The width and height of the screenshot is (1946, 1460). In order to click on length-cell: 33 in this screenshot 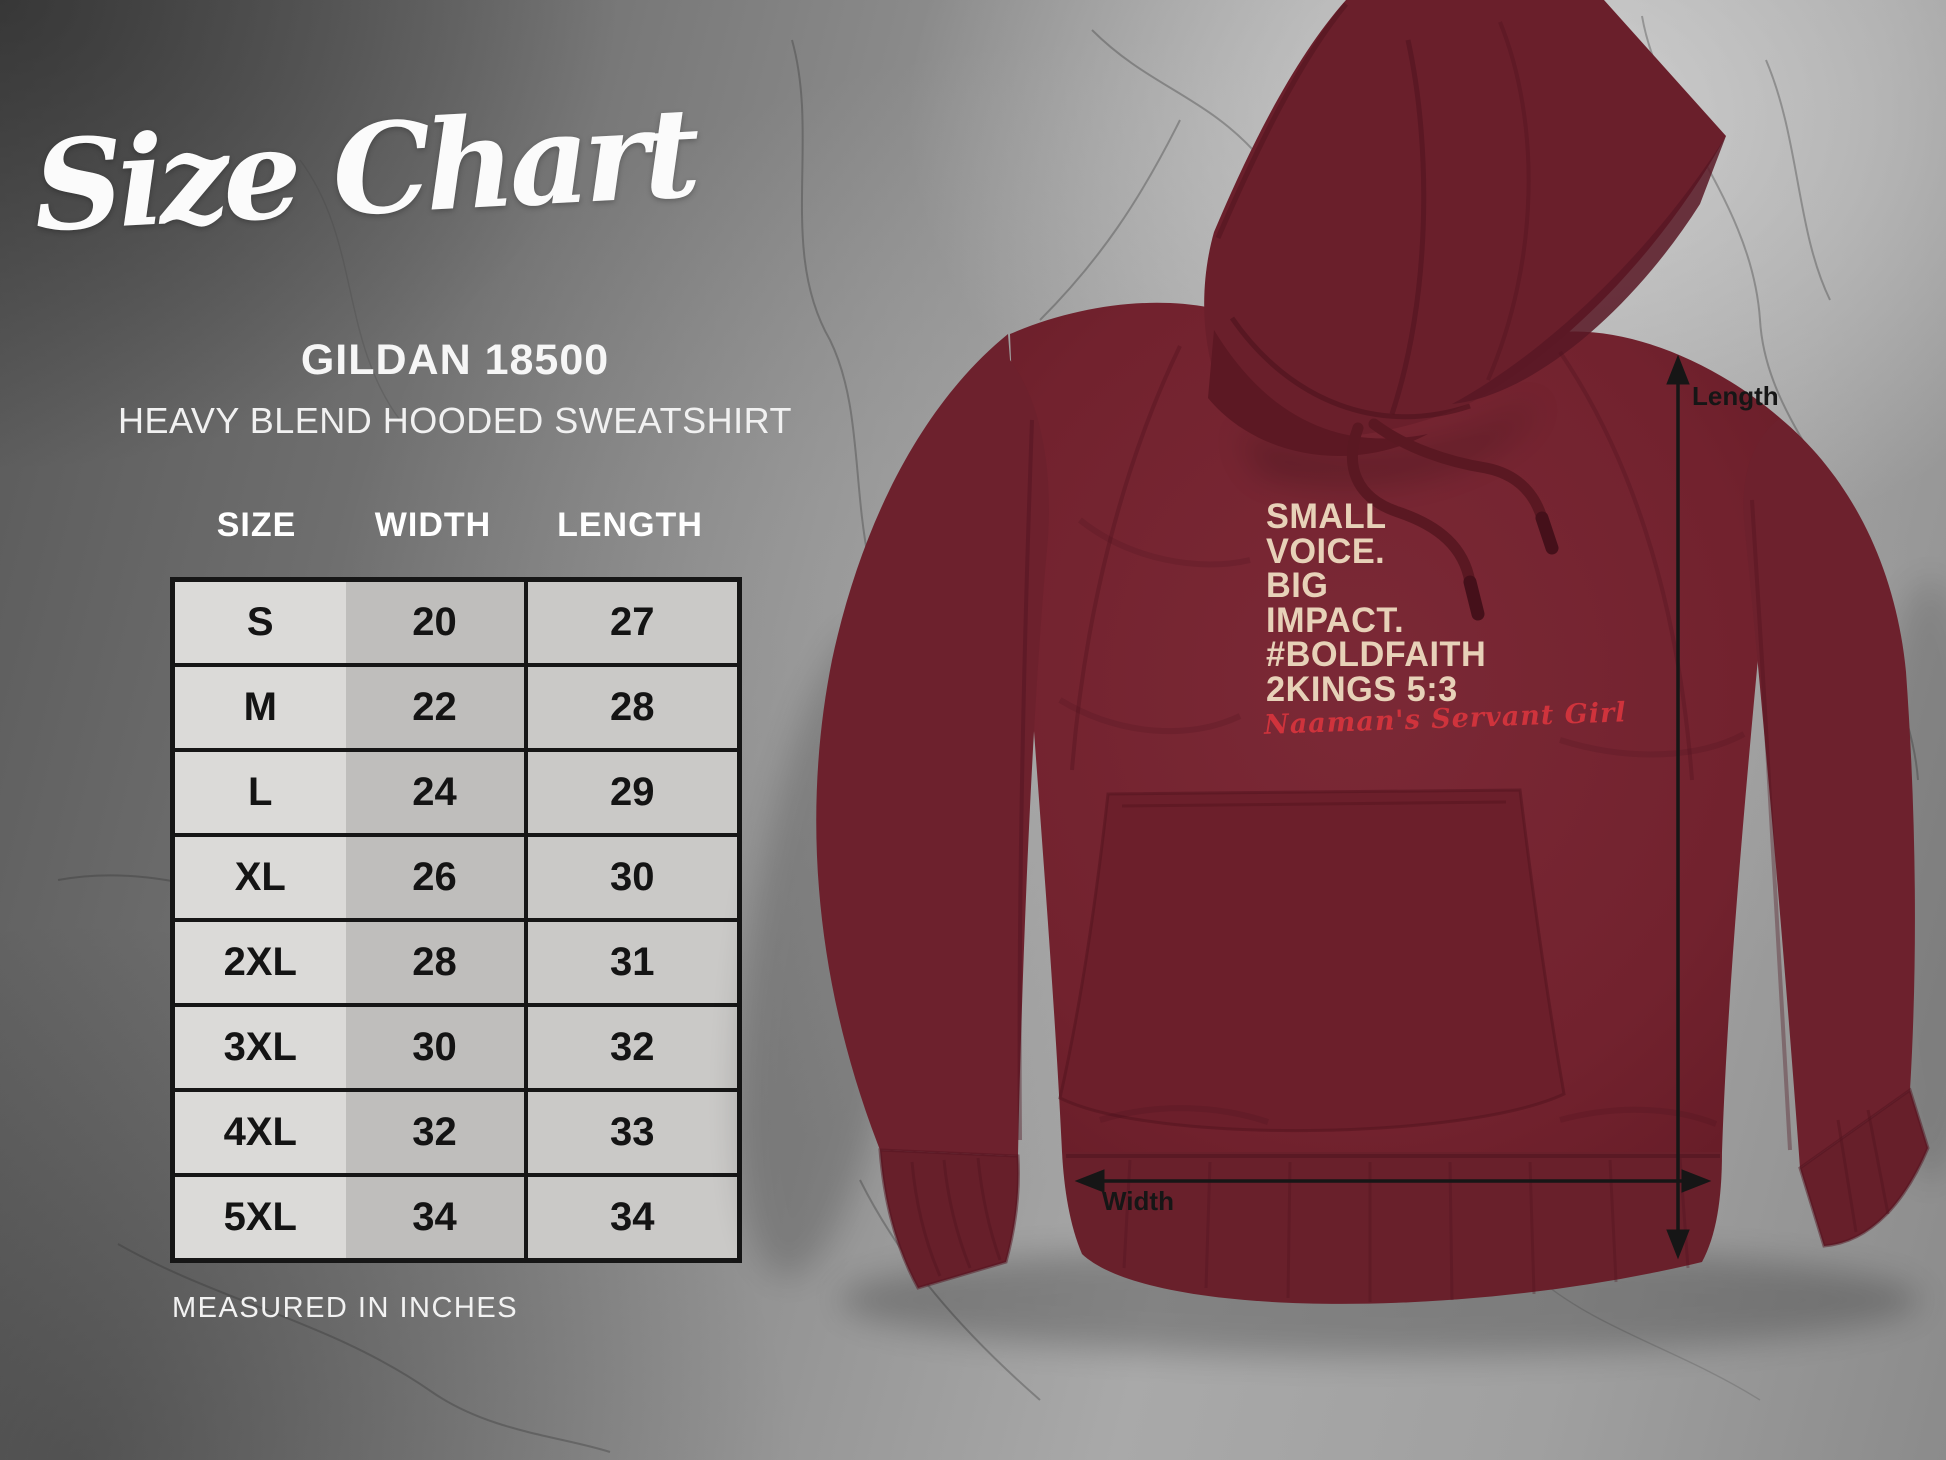, I will do `click(631, 1131)`.